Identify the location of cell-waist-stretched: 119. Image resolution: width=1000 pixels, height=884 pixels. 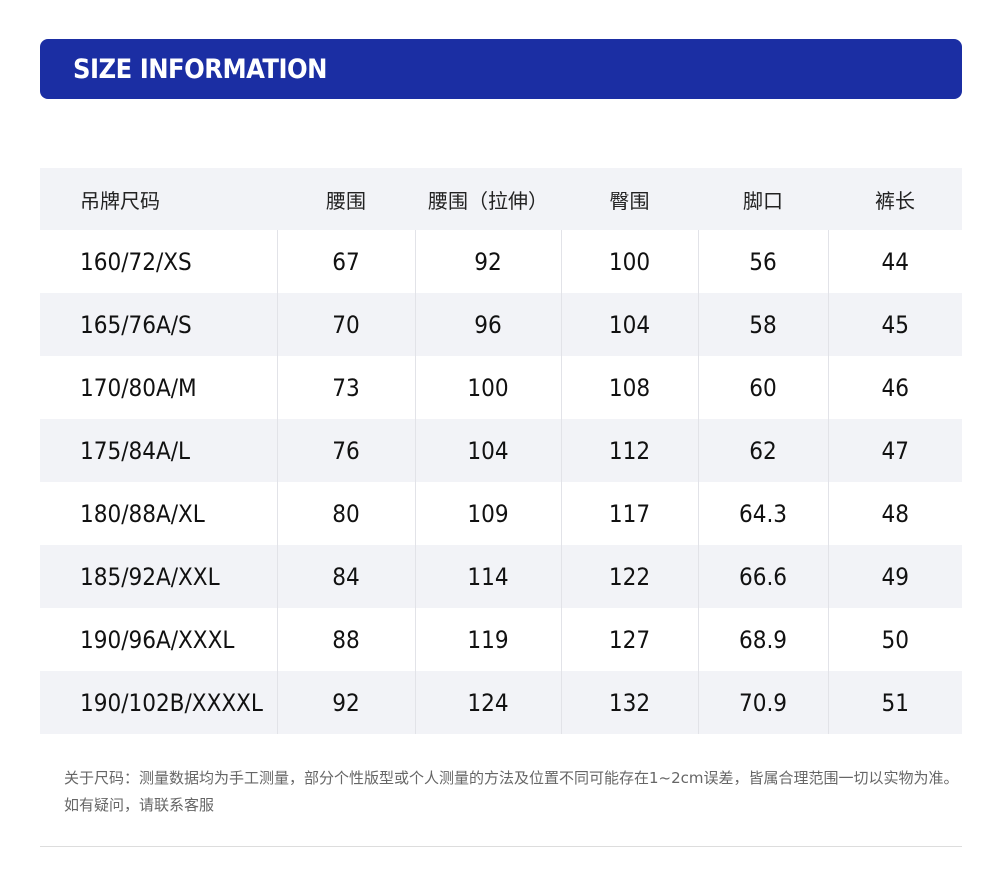
(487, 639).